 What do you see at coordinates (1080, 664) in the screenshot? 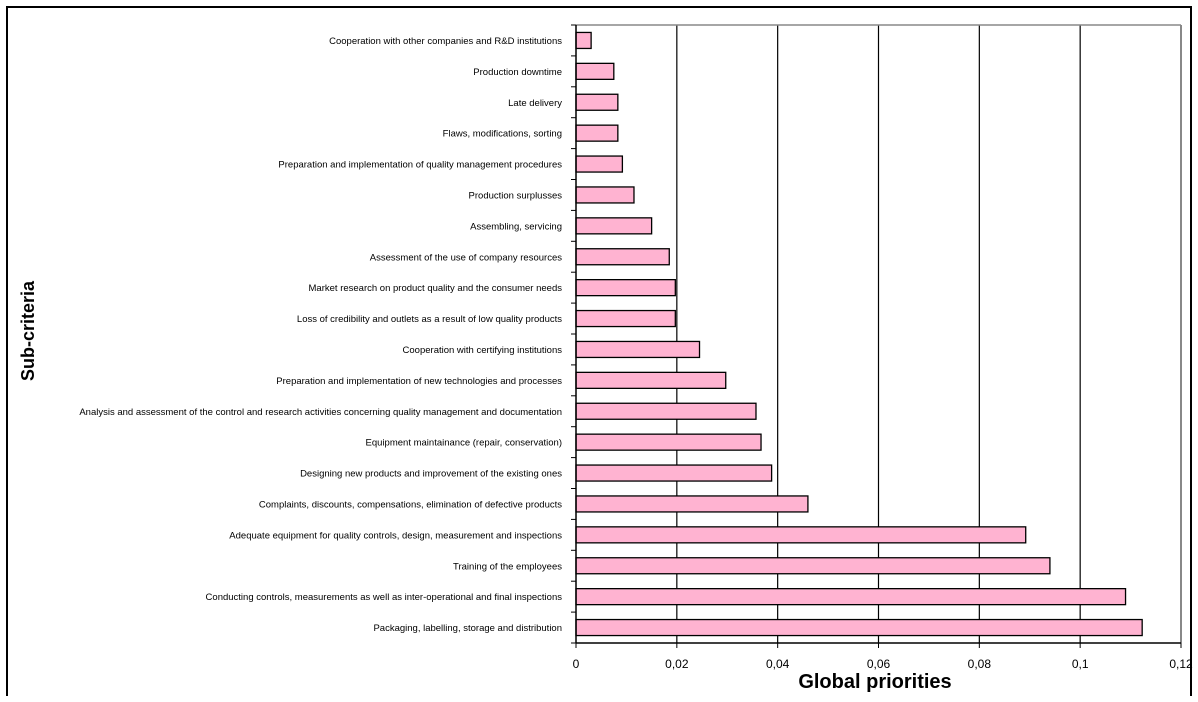
I see `x-tick-label: 0,1` at bounding box center [1080, 664].